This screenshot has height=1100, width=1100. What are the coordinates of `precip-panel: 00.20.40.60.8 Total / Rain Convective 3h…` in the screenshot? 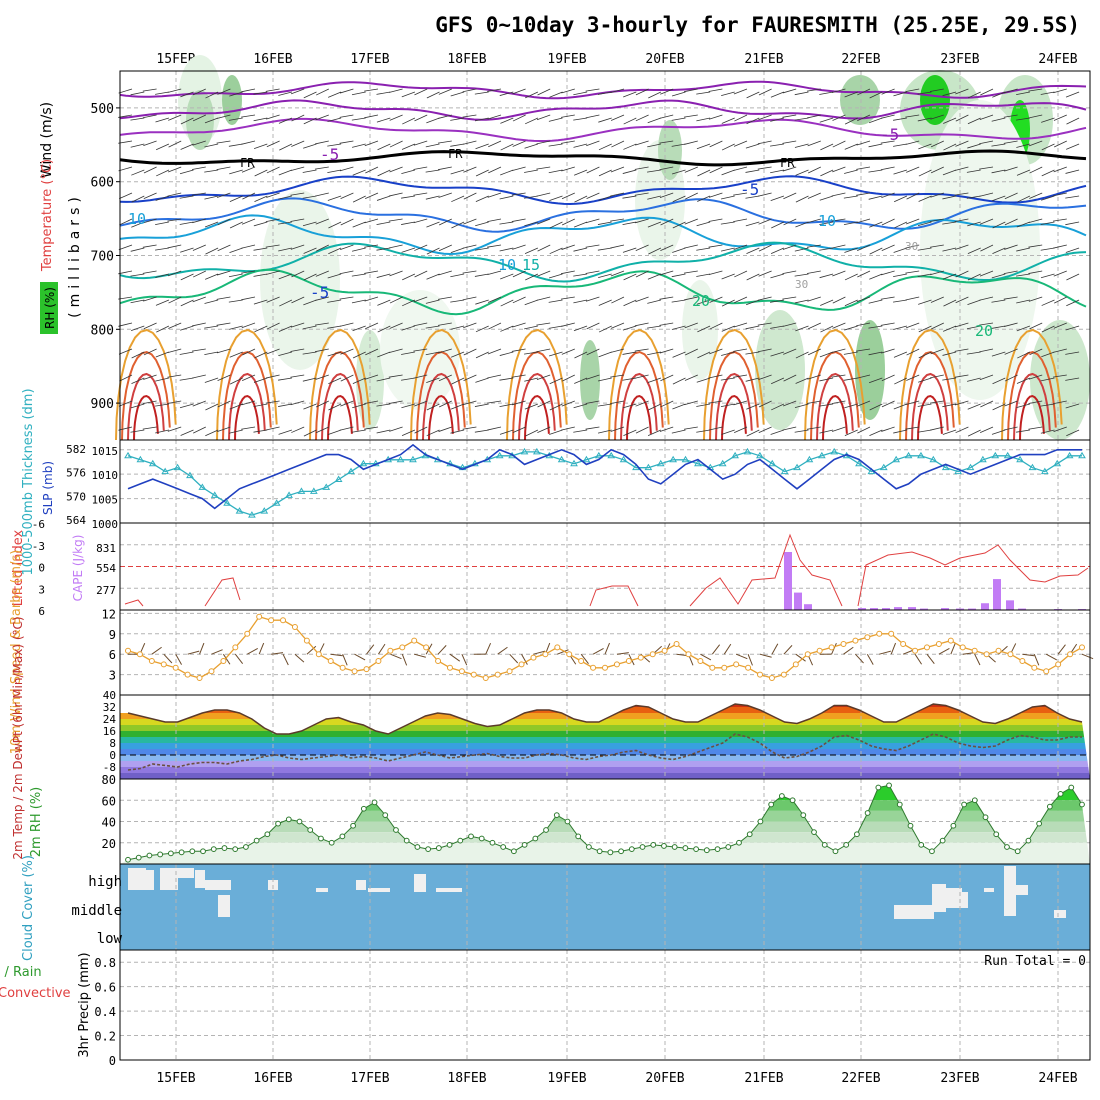 It's located at (545, 1008).